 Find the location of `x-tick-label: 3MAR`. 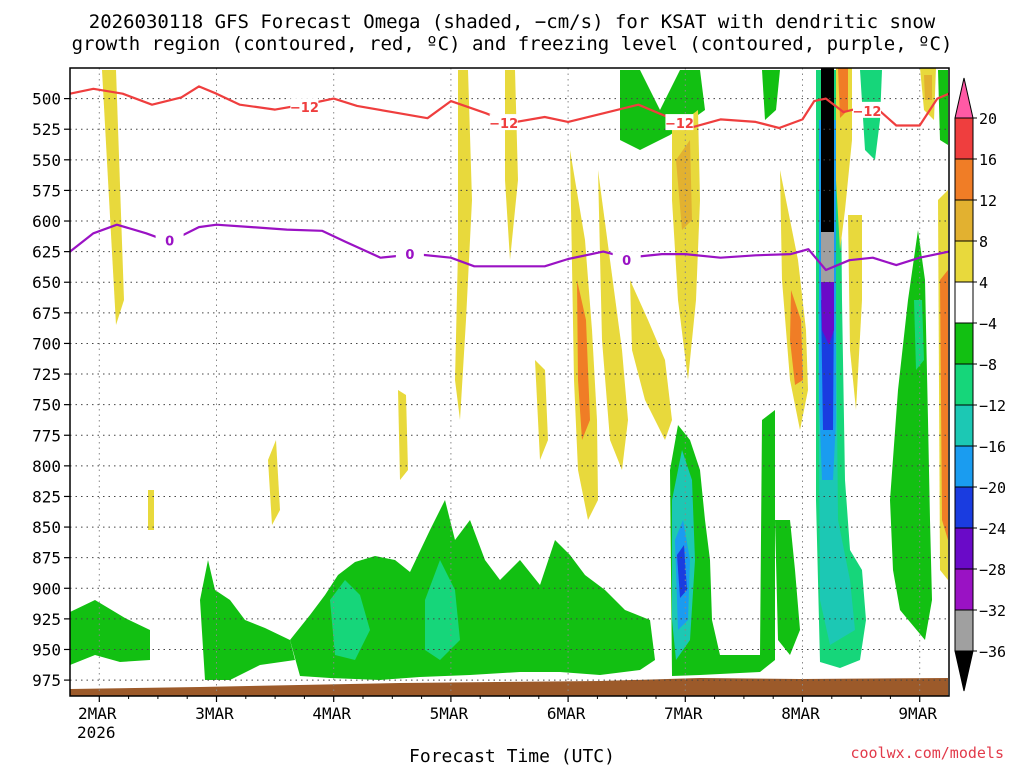

x-tick-label: 3MAR is located at coordinates (214, 713).